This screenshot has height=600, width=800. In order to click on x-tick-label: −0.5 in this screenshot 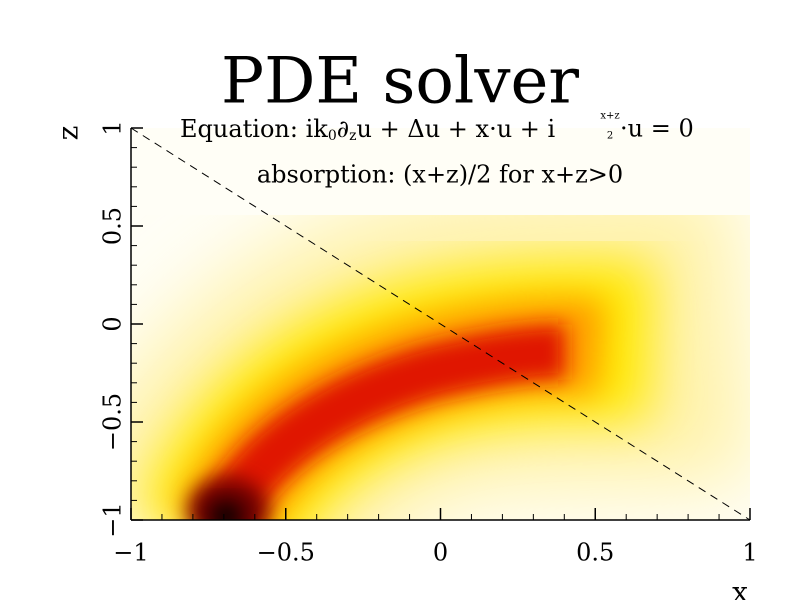, I will do `click(286, 553)`.